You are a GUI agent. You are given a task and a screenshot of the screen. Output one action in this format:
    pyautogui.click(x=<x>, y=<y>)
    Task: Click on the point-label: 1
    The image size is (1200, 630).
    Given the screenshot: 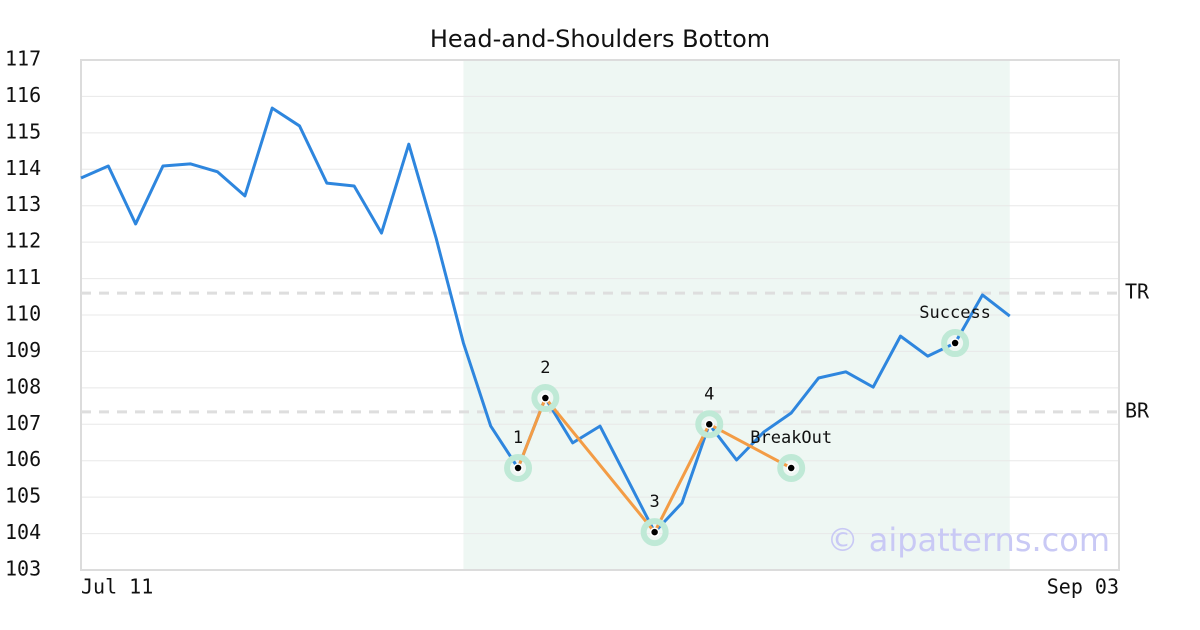 What is the action you would take?
    pyautogui.click(x=518, y=438)
    